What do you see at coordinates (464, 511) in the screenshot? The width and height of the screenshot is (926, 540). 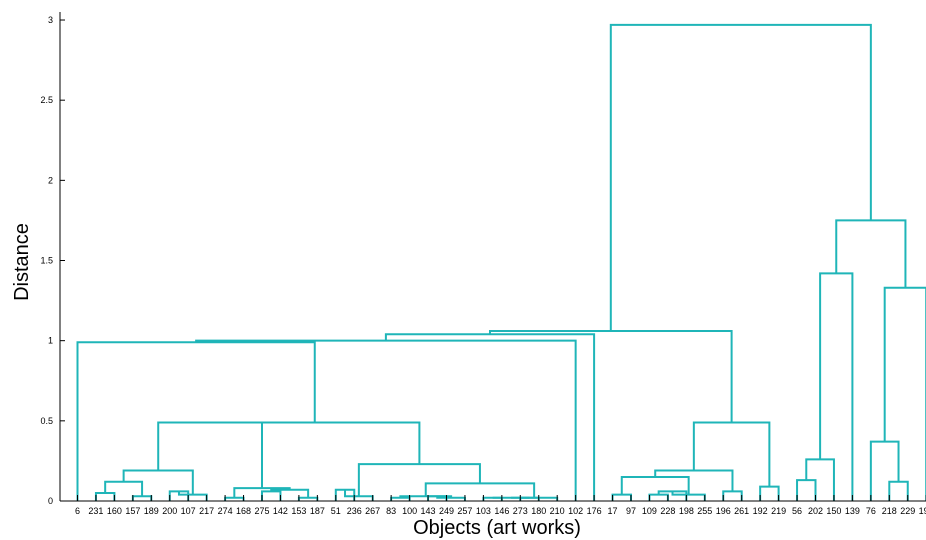 I see `leaf-label: 257` at bounding box center [464, 511].